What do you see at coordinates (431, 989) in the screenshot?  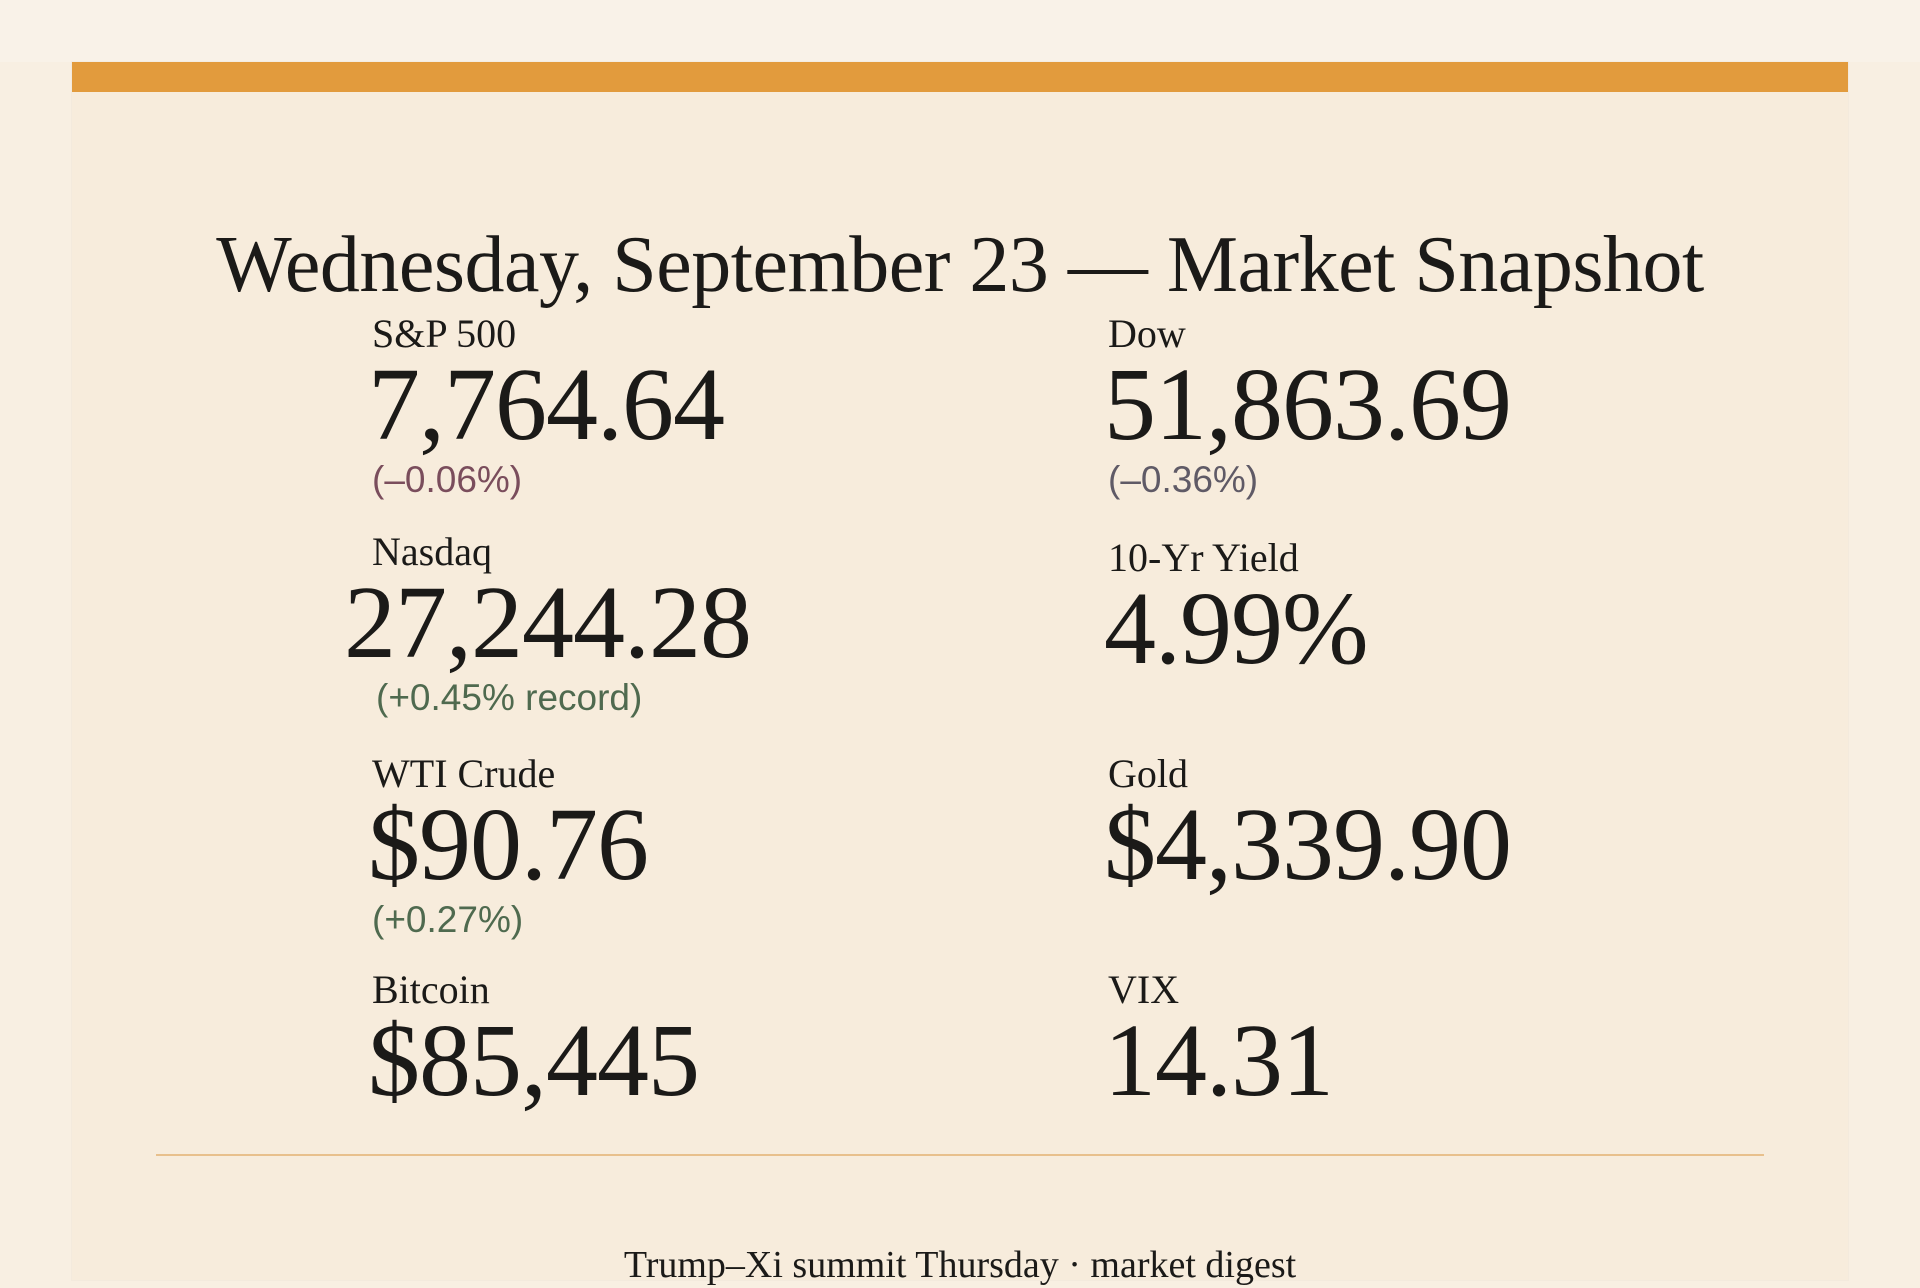 I see `metric-label: Bitcoin` at bounding box center [431, 989].